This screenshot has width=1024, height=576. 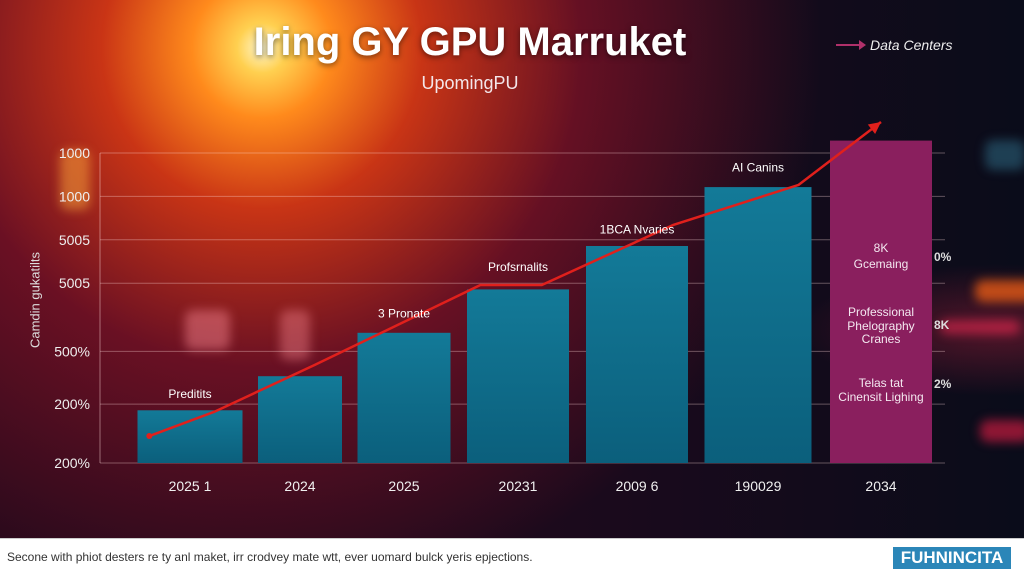 I want to click on annotation: Profsrnalits, so click(x=518, y=267).